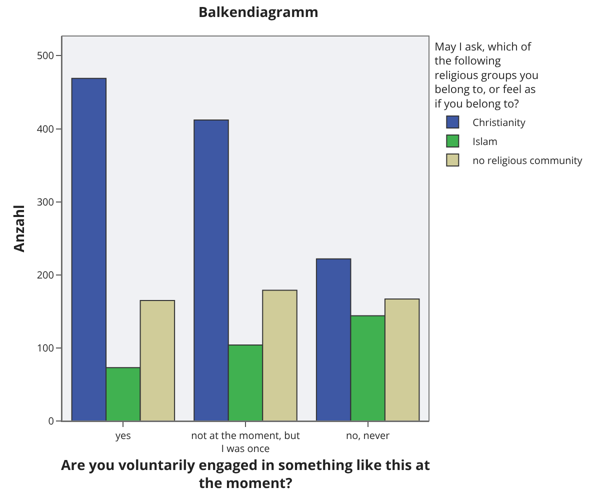 This screenshot has width=601, height=493. Describe the element at coordinates (485, 141) in the screenshot. I see `legend-label: Islam` at that location.